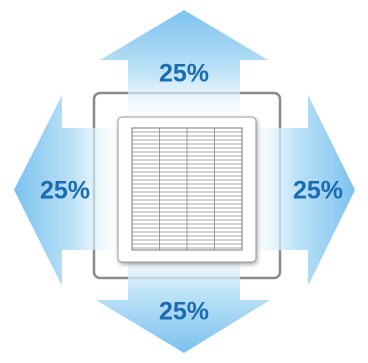  What do you see at coordinates (187, 189) in the screenshot?
I see `grille-lines` at bounding box center [187, 189].